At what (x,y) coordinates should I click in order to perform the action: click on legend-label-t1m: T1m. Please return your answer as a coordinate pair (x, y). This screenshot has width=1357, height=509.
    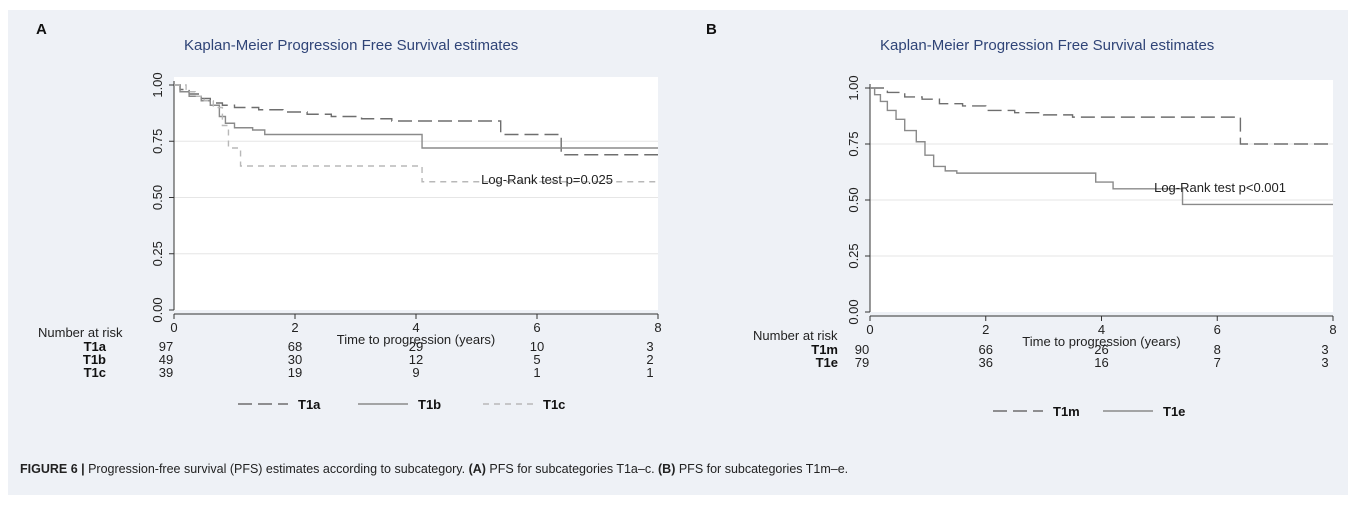
    Looking at the image, I should click on (1066, 411).